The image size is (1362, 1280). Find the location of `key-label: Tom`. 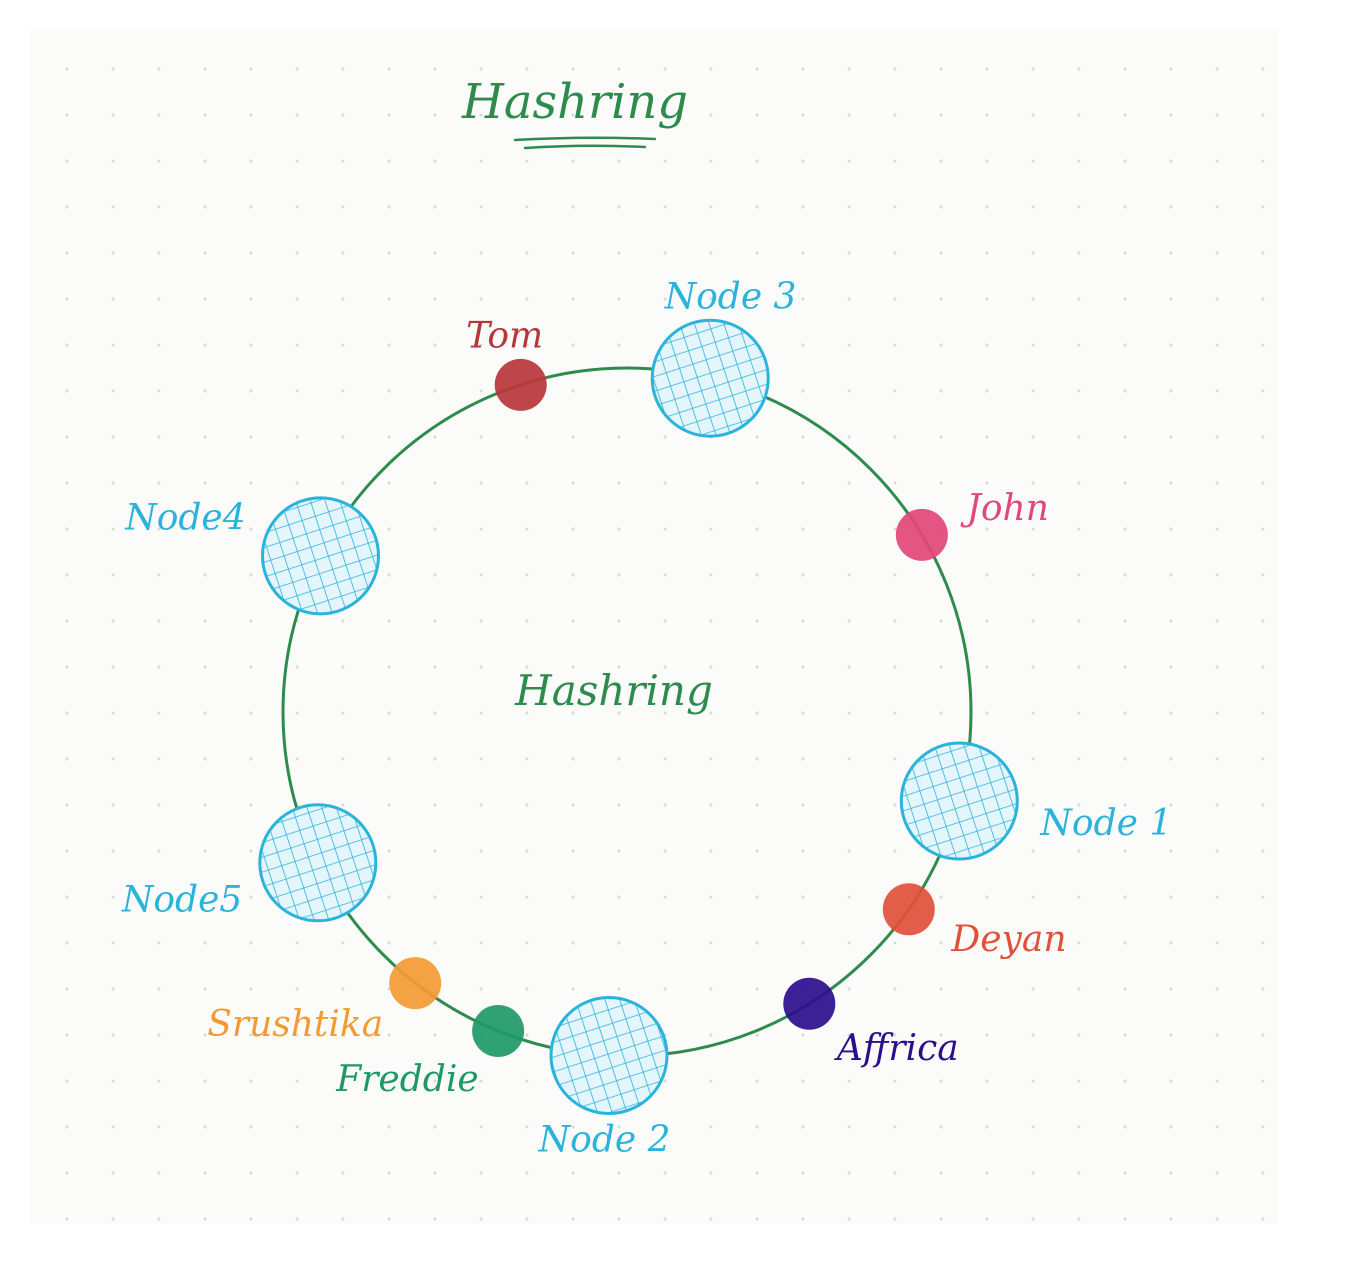

key-label: Tom is located at coordinates (504, 335).